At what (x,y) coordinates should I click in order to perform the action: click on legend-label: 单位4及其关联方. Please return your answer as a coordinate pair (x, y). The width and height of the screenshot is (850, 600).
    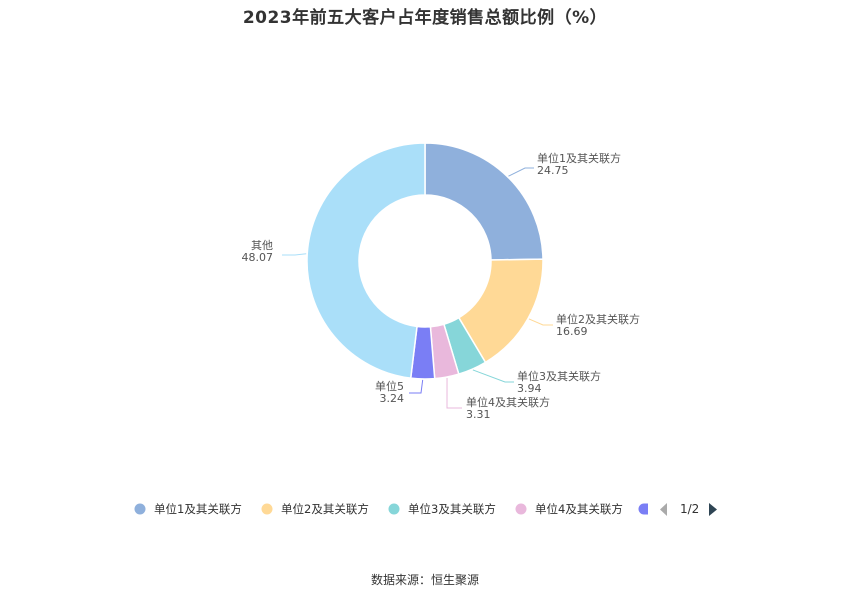
    Looking at the image, I should click on (579, 509).